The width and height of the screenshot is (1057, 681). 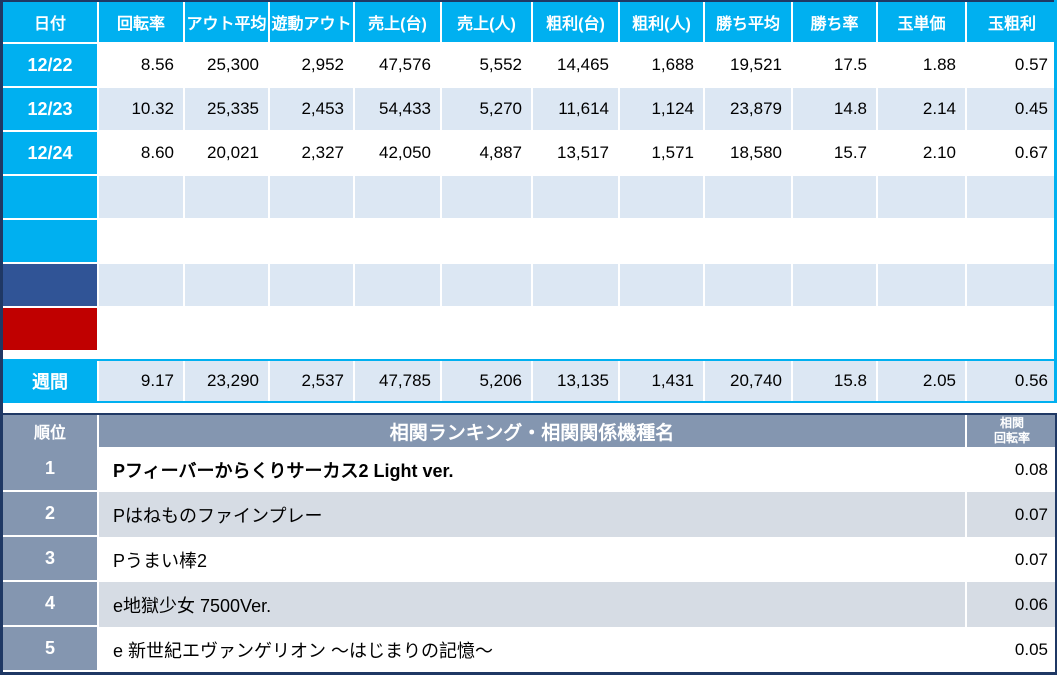 What do you see at coordinates (662, 66) in the screenshot?
I see `data-cell: 1,688` at bounding box center [662, 66].